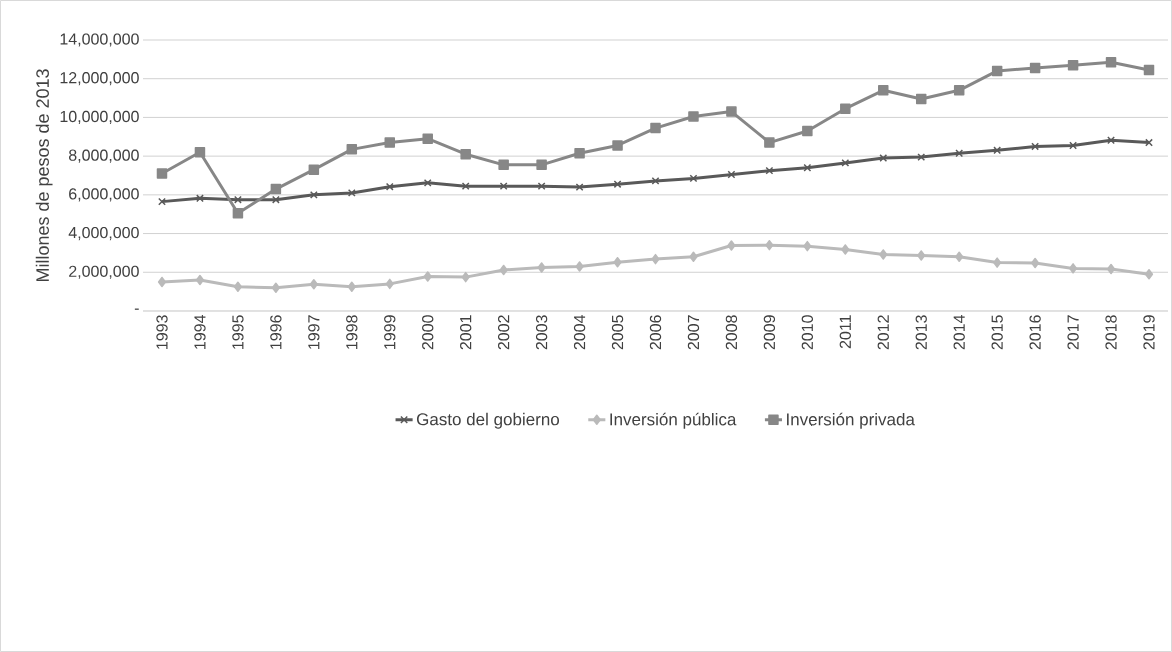 This screenshot has width=1172, height=652. I want to click on y-tick-label: 10,000,000, so click(99, 117).